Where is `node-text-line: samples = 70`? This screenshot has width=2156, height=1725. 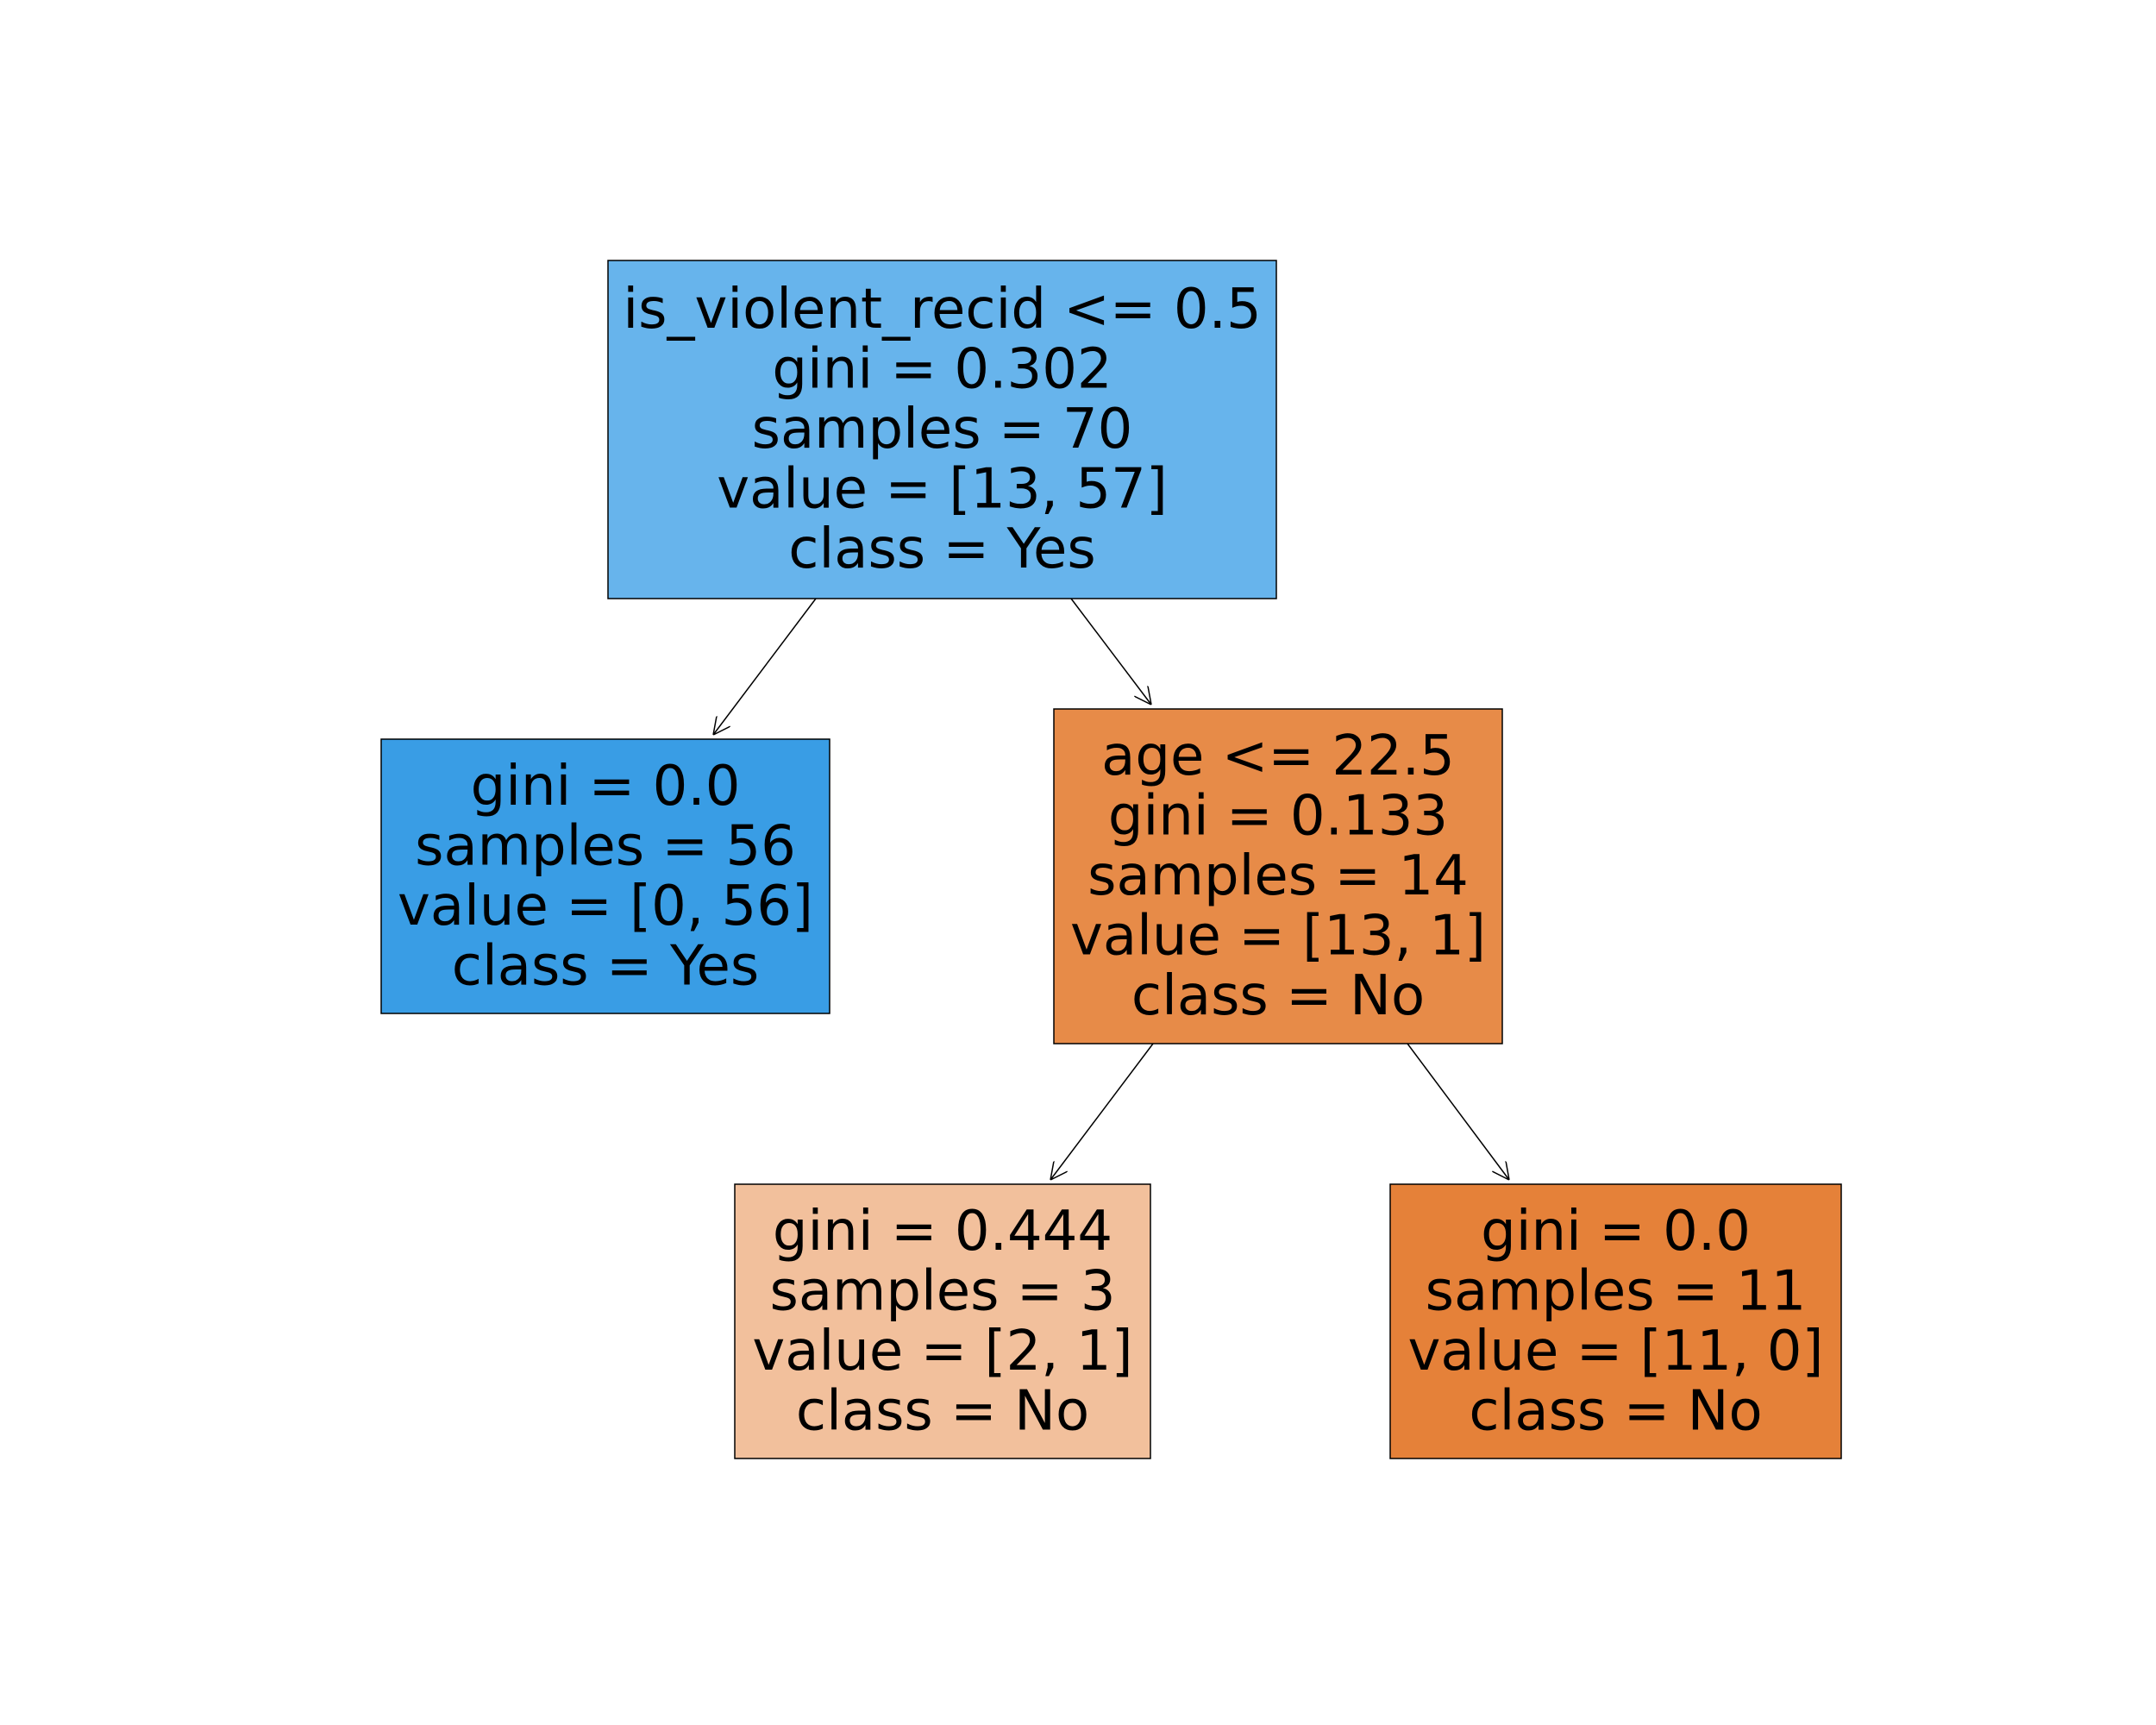 node-text-line: samples = 70 is located at coordinates (942, 429).